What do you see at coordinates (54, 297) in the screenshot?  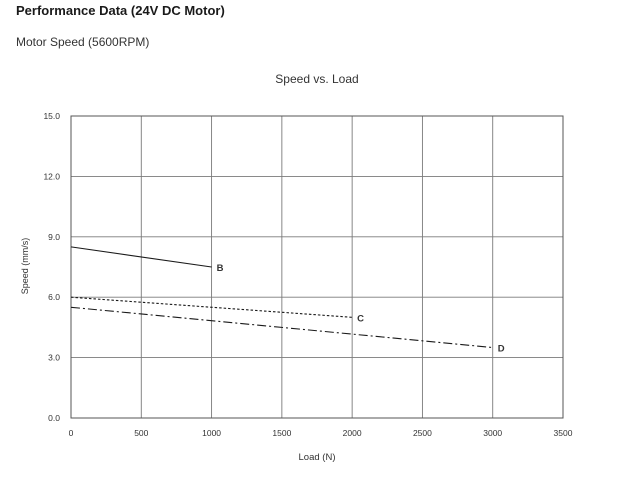 I see `y-tick-label: 6.0` at bounding box center [54, 297].